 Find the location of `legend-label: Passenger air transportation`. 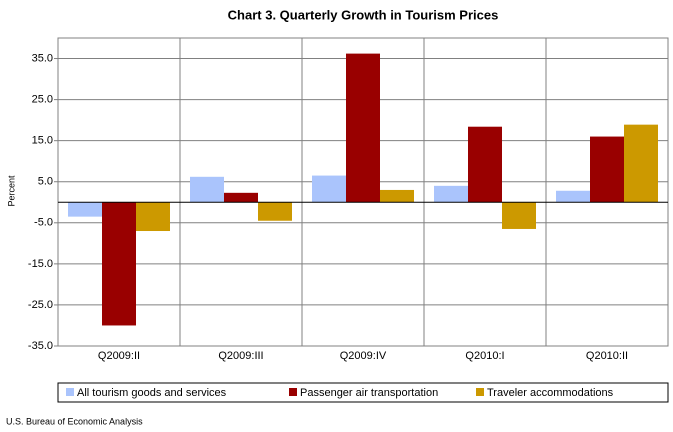

legend-label: Passenger air transportation is located at coordinates (369, 393).